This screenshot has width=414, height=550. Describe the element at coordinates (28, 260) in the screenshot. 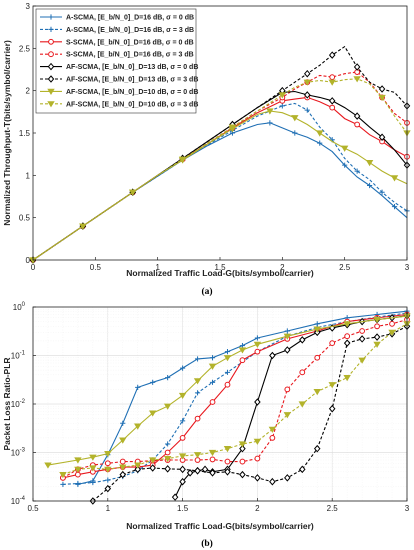

I see `chart-a-ytick-label: 0` at that location.